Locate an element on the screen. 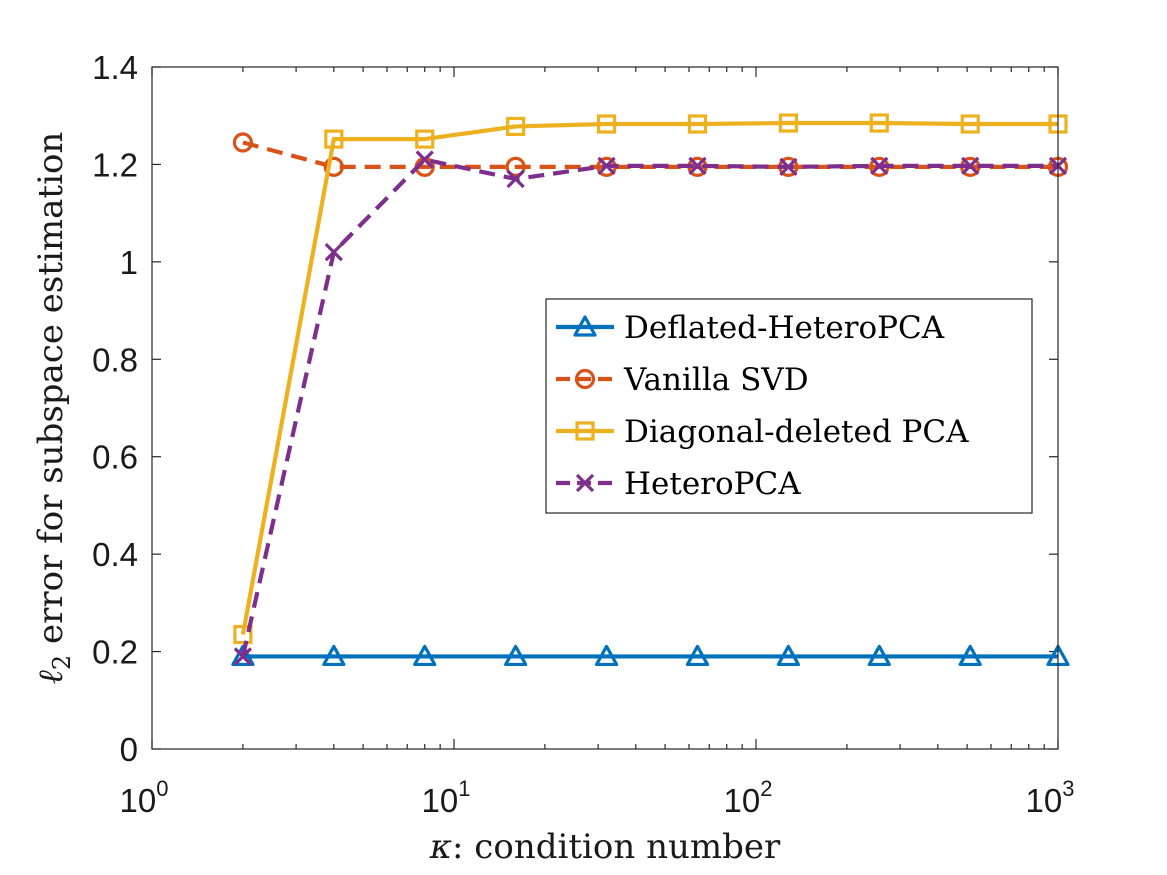 This screenshot has height=875, width=1167. x-tick-label: 10³ is located at coordinates (1050, 797).